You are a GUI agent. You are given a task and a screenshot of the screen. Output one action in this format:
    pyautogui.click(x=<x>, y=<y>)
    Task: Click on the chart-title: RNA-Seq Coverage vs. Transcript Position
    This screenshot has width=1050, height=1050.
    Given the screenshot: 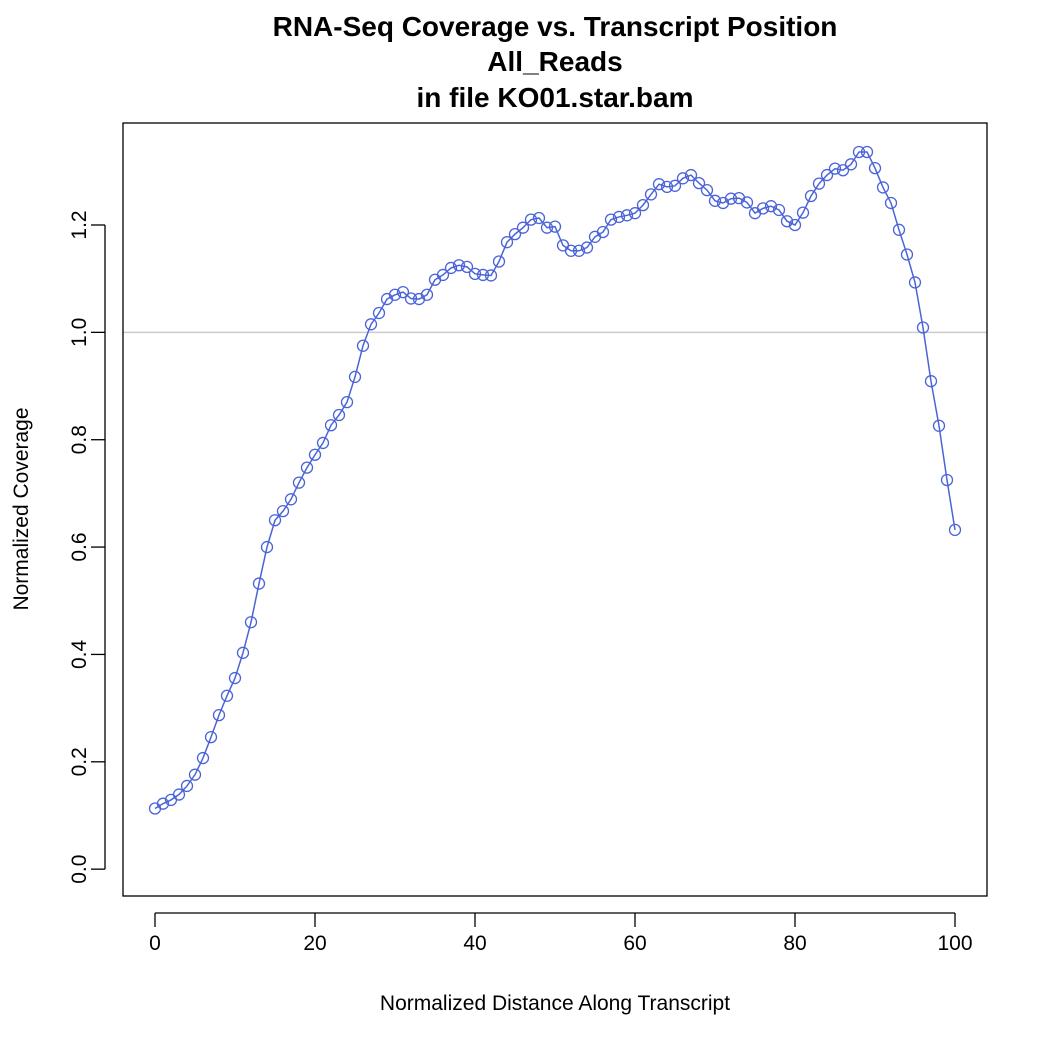 What is the action you would take?
    pyautogui.click(x=555, y=26)
    